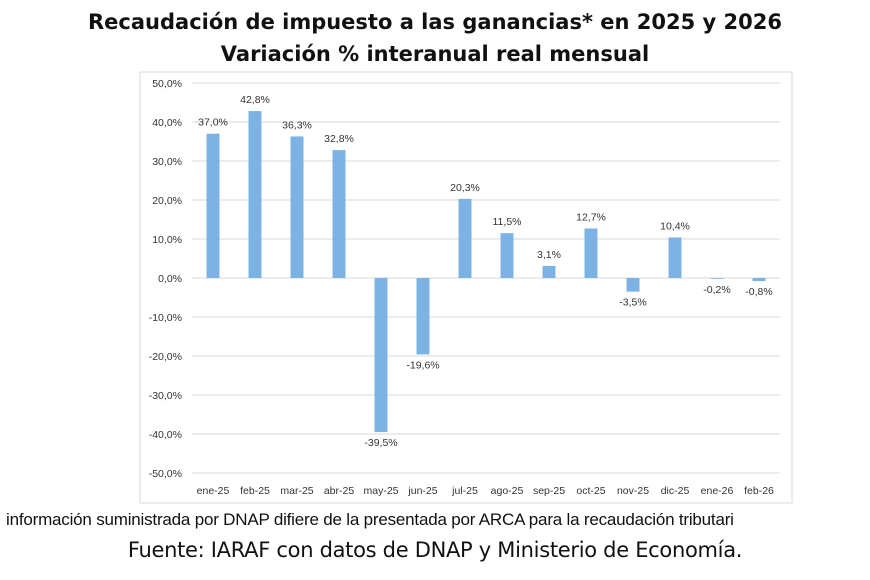 This screenshot has width=870, height=580. I want to click on data-label: -0,8%, so click(758, 292).